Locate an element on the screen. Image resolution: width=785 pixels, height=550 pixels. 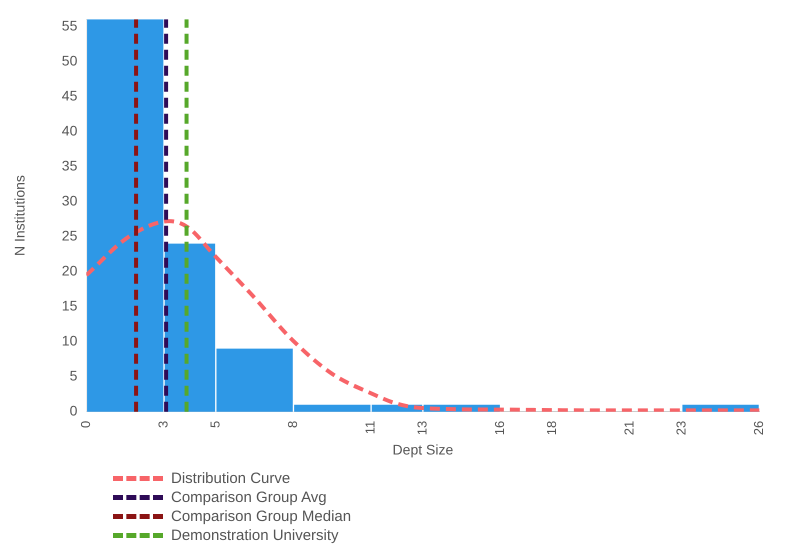
x-tick-label: 0 is located at coordinates (85, 424).